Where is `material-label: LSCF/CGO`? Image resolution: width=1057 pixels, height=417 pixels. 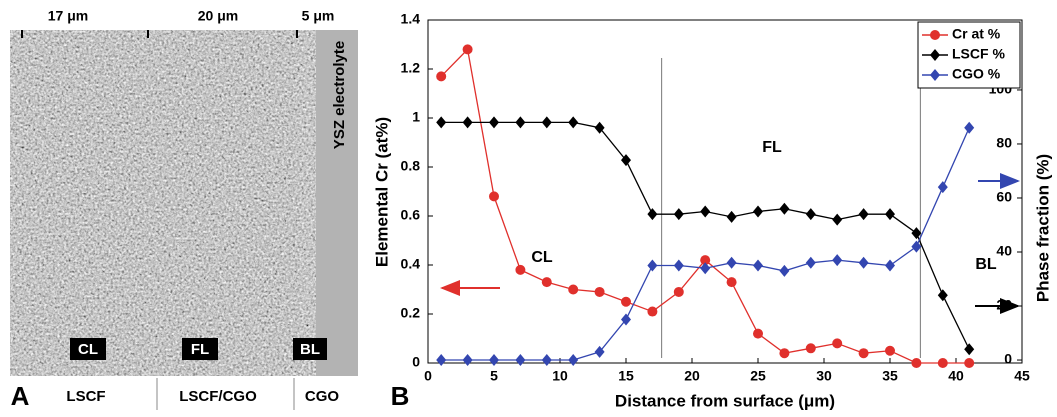
material-label: LSCF/CGO is located at coordinates (218, 396).